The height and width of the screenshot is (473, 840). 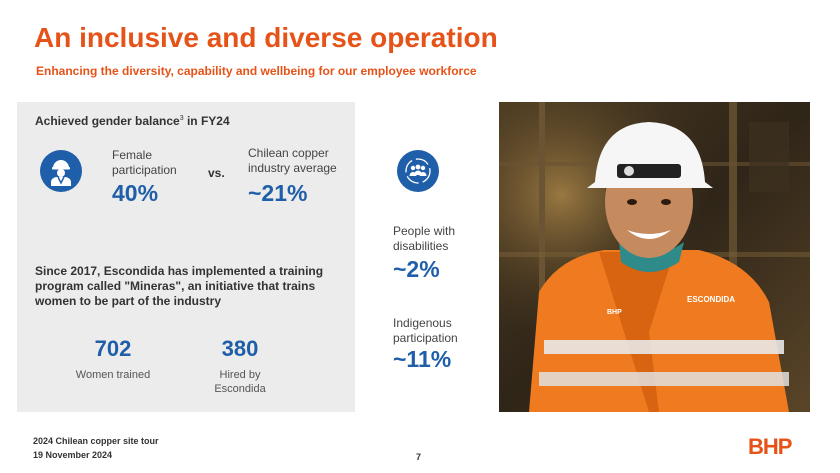 I want to click on people-icon, so click(x=418, y=171).